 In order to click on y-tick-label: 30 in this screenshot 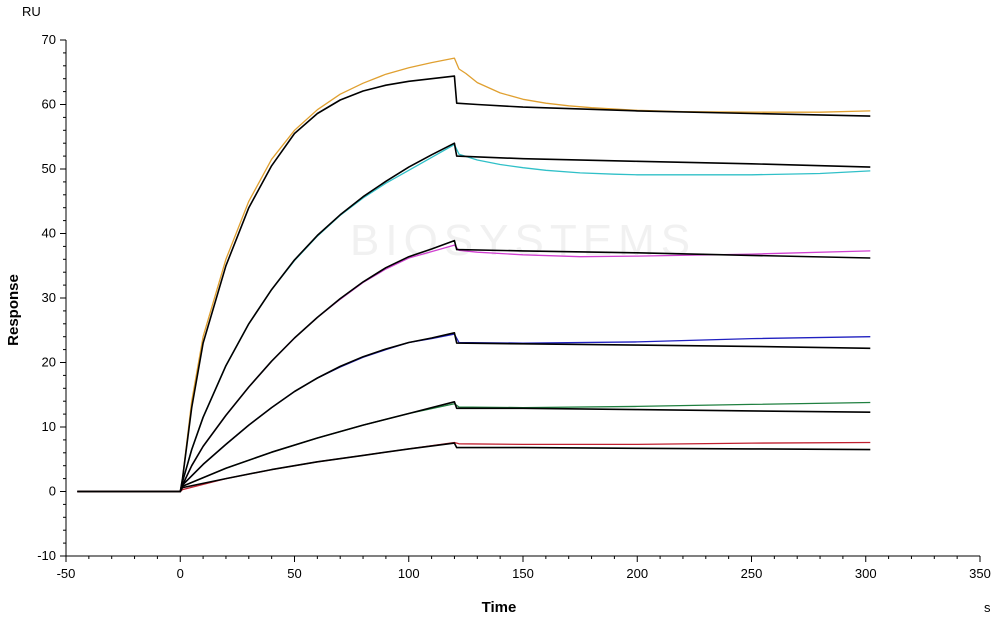, I will do `click(49, 297)`.